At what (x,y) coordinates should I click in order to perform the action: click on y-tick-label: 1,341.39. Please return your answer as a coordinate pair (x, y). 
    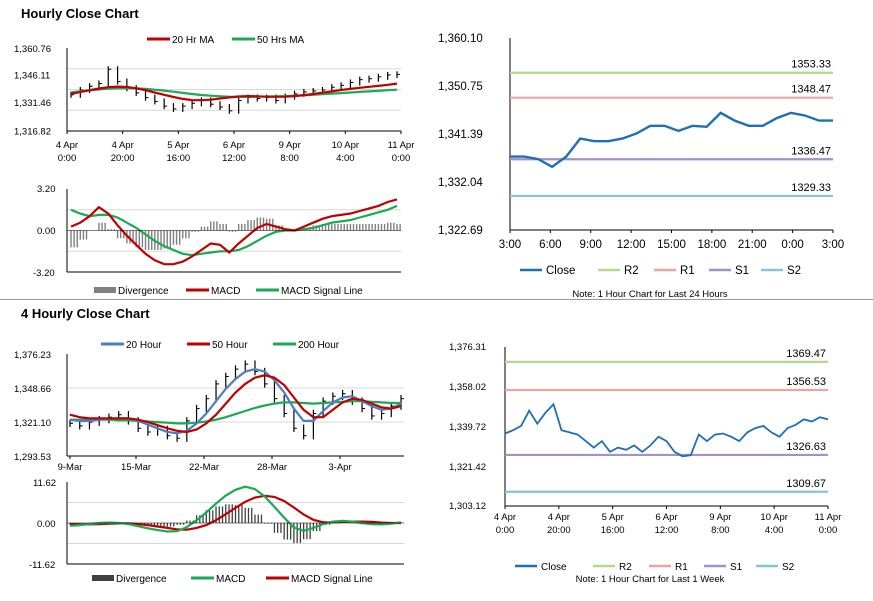
    Looking at the image, I should click on (460, 135).